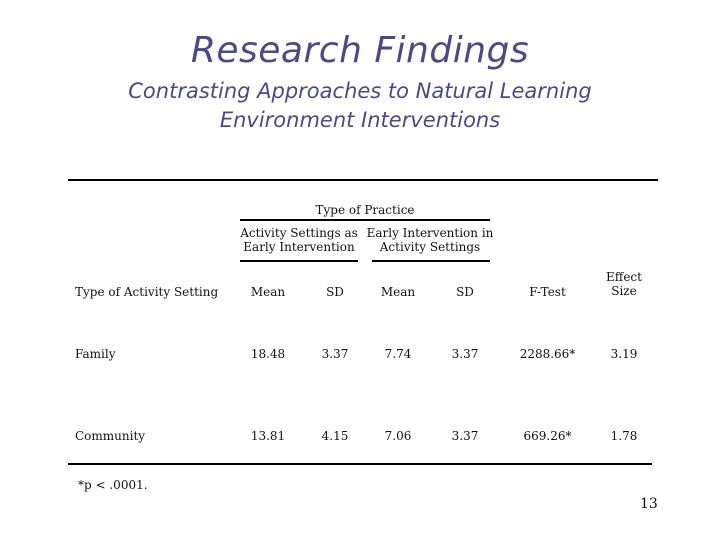 The width and height of the screenshot is (720, 540). What do you see at coordinates (299, 261) in the screenshot?
I see `group-1-rule` at bounding box center [299, 261].